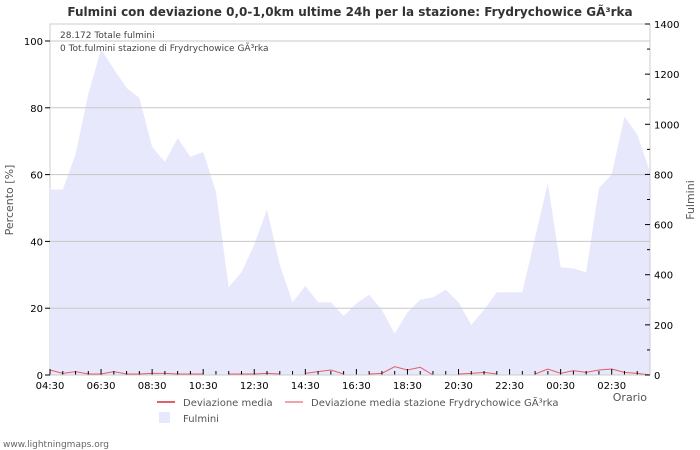 Image resolution: width=700 pixels, height=450 pixels. I want to click on x-tick-label: 16:30, so click(356, 386).